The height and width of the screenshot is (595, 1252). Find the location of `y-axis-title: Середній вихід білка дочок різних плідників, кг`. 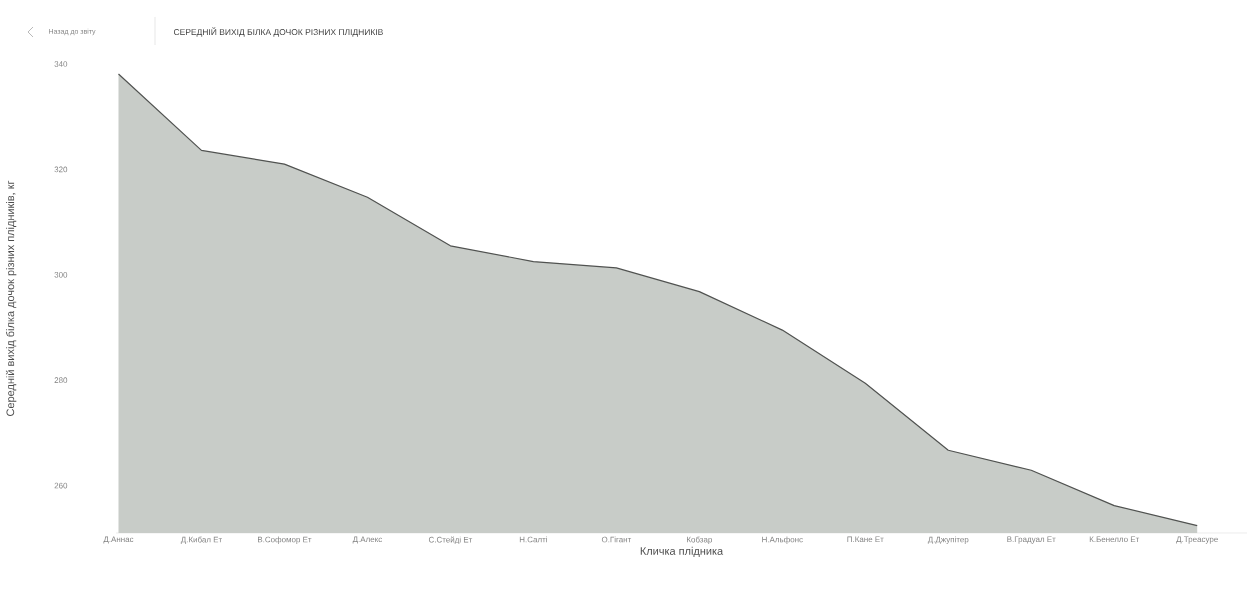

y-axis-title: Середній вихід білка дочок різних плідників, кг is located at coordinates (11, 298).